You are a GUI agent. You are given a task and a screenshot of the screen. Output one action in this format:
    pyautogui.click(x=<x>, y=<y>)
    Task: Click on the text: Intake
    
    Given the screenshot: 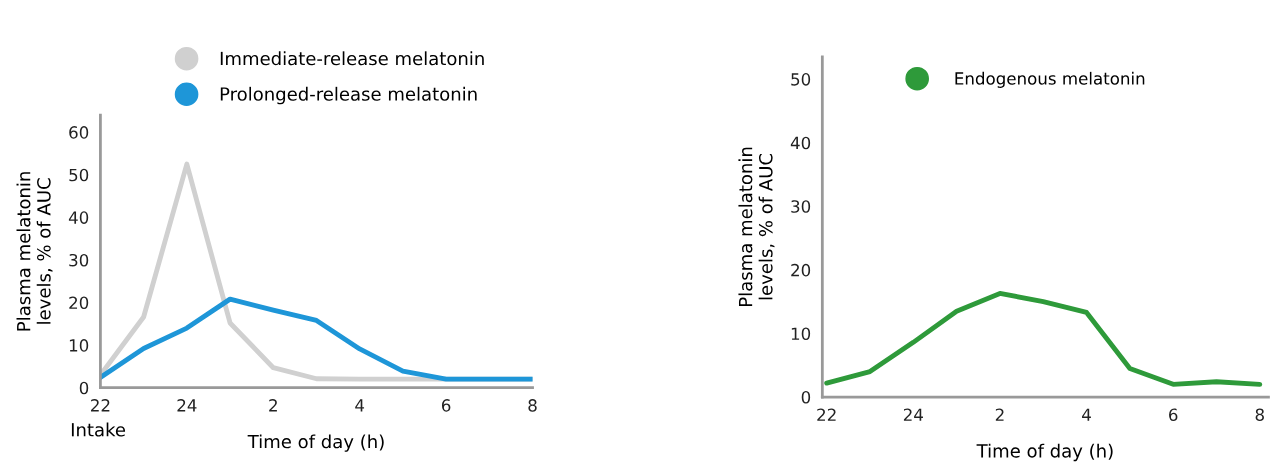 What is the action you would take?
    pyautogui.click(x=98, y=429)
    